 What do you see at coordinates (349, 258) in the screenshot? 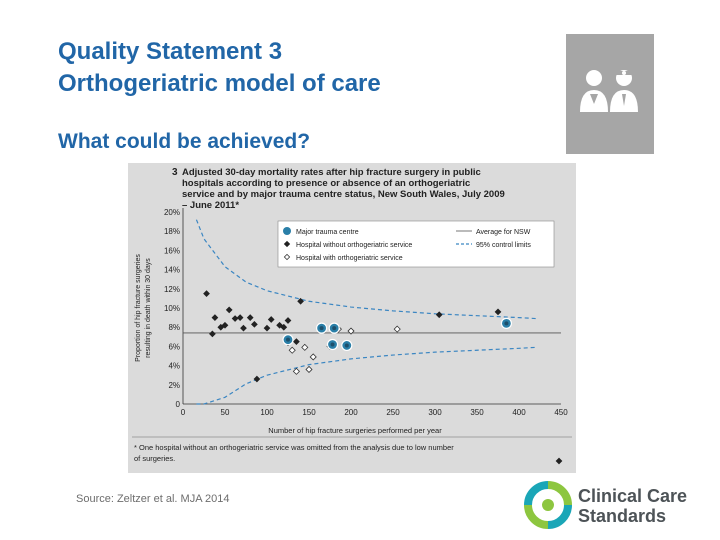
I see `legend-with-label: Hospital with orthogeriatric service` at bounding box center [349, 258].